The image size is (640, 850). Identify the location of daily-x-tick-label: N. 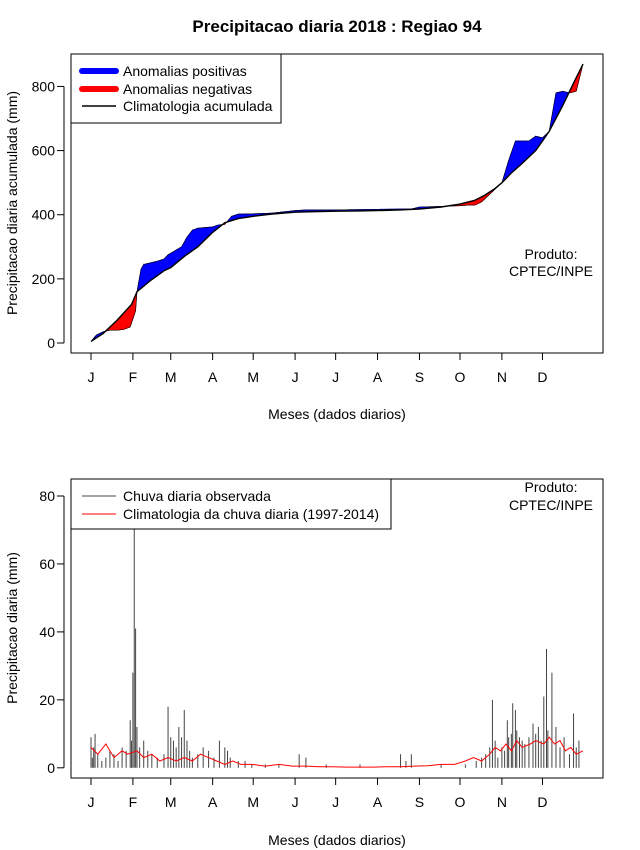
(502, 802).